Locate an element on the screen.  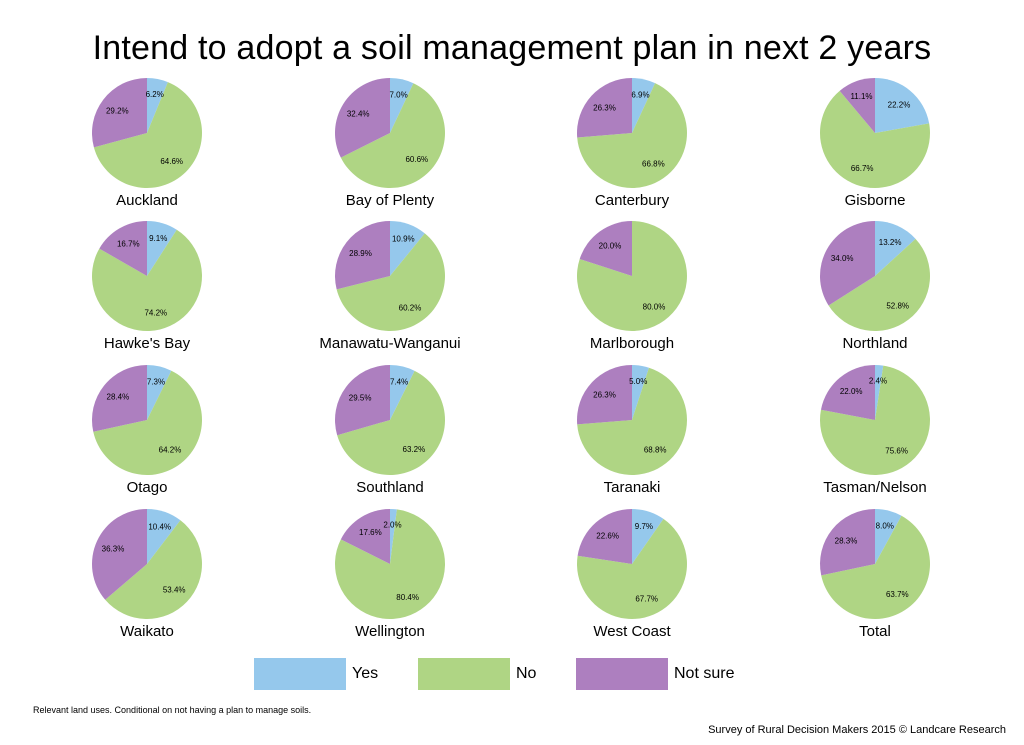
data-label-yes: 7.0% is located at coordinates (398, 94).